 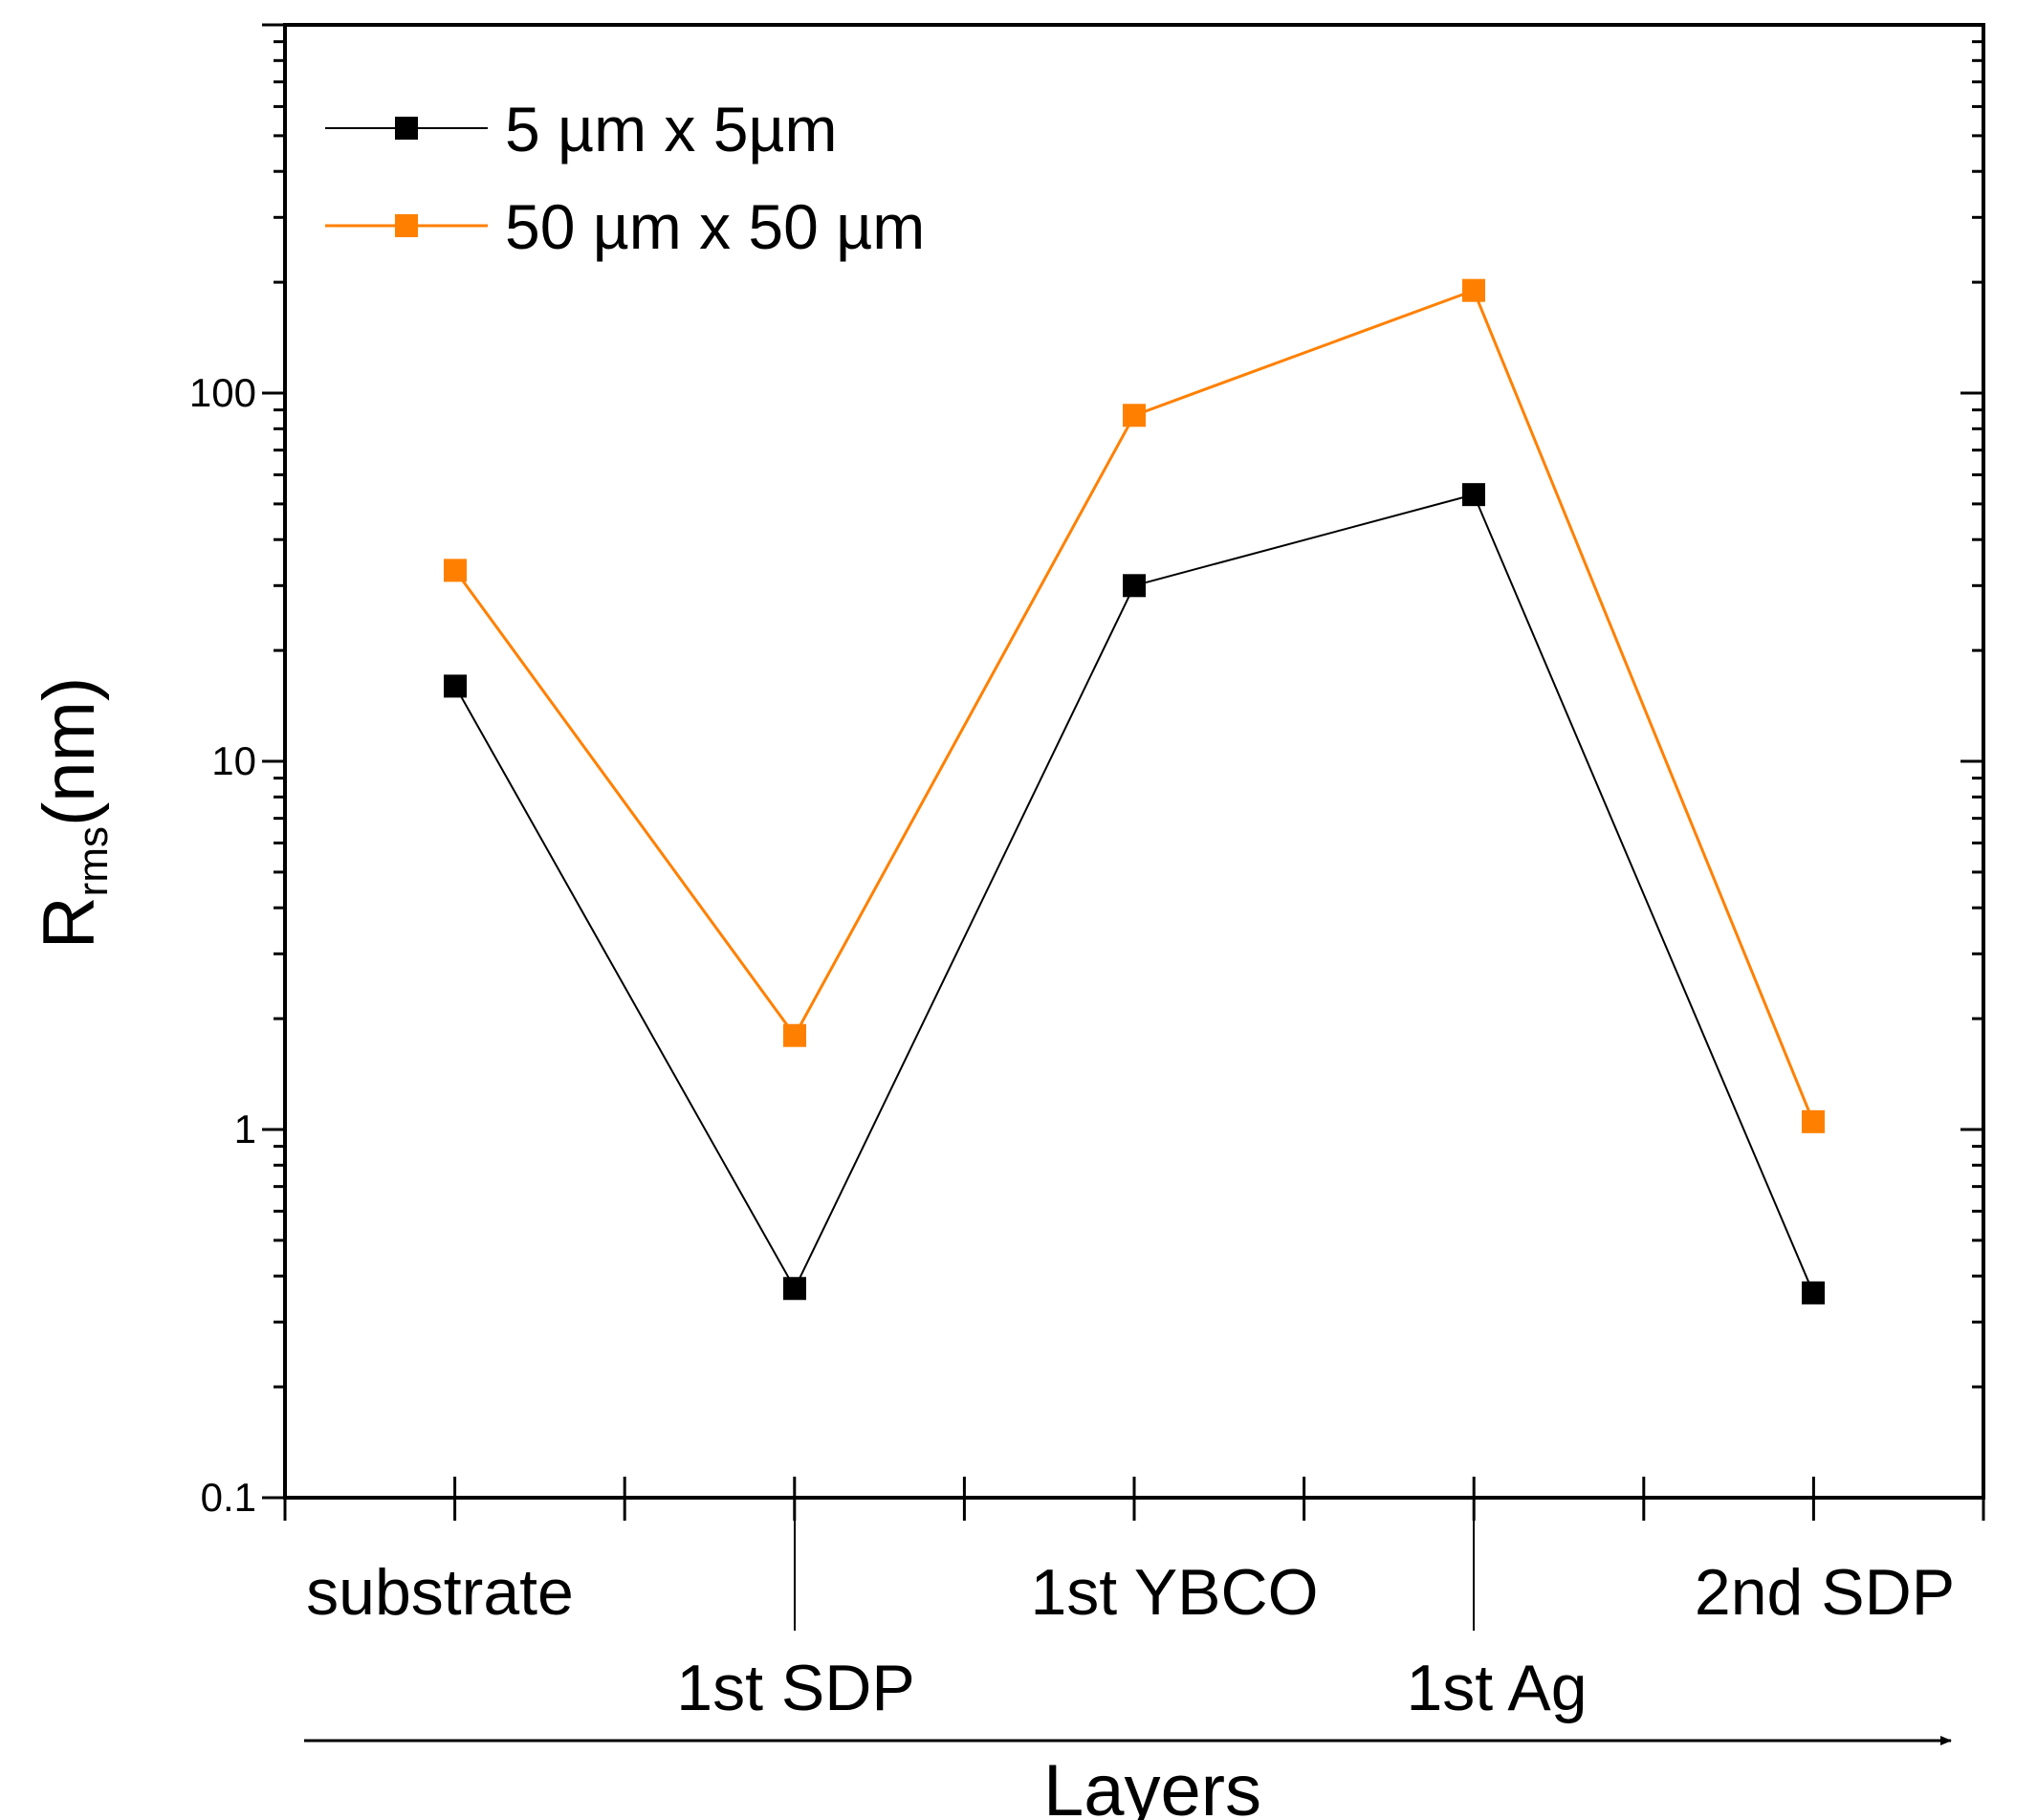 What do you see at coordinates (1825, 1592) in the screenshot?
I see `x-category-label: 2nd SDP` at bounding box center [1825, 1592].